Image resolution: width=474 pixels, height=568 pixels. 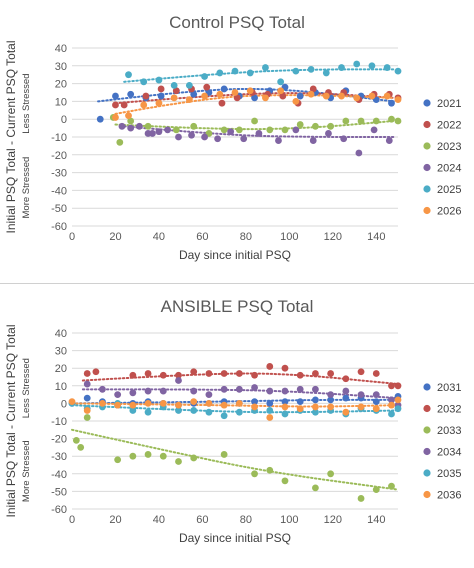 I want to click on legend-marker-2033, so click(x=427, y=430).